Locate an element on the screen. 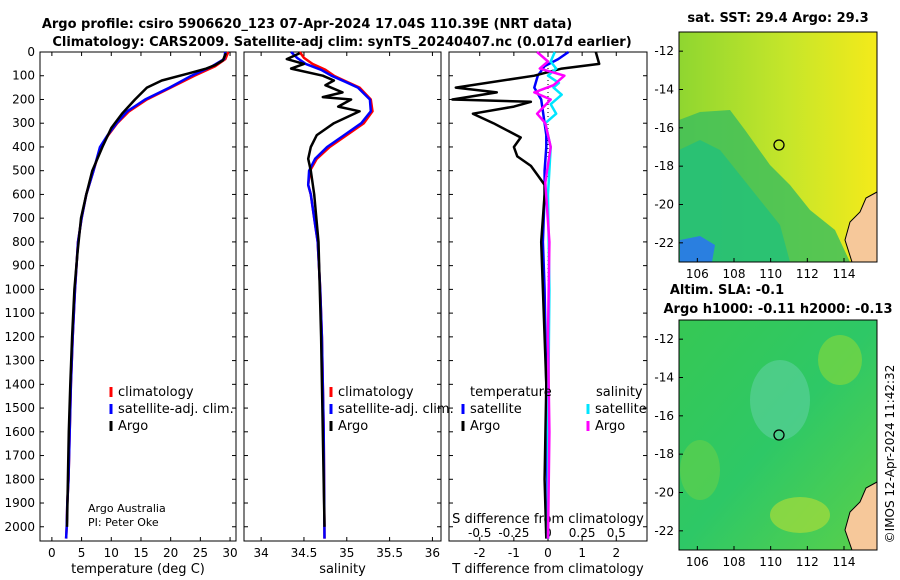 The height and width of the screenshot is (580, 900). legend-temperature-header: temperature is located at coordinates (511, 392).